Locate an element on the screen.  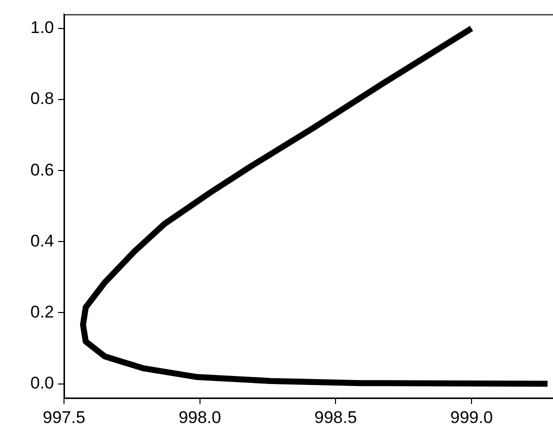
x-tick-label: 997.5 is located at coordinates (64, 417).